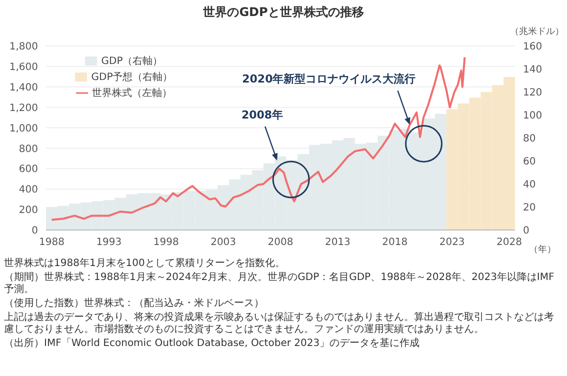  Describe the element at coordinates (337, 242) in the screenshot. I see `x-tick-label: 2013` at that location.